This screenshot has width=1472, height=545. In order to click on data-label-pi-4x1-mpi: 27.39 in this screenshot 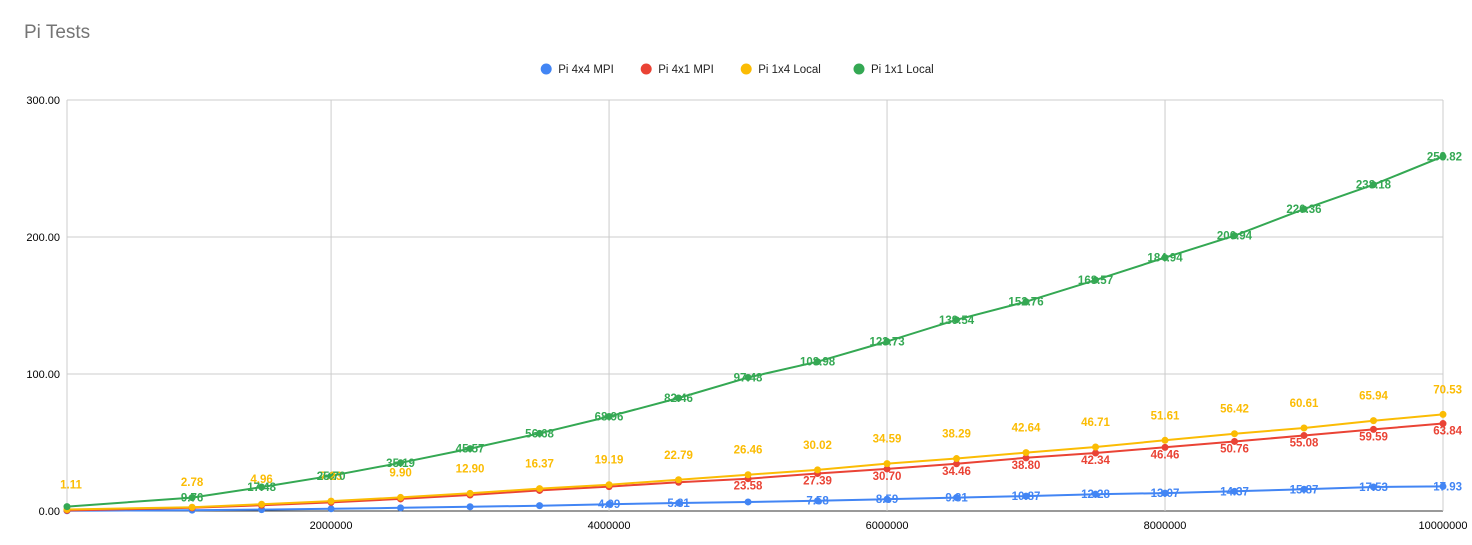, I will do `click(817, 481)`.